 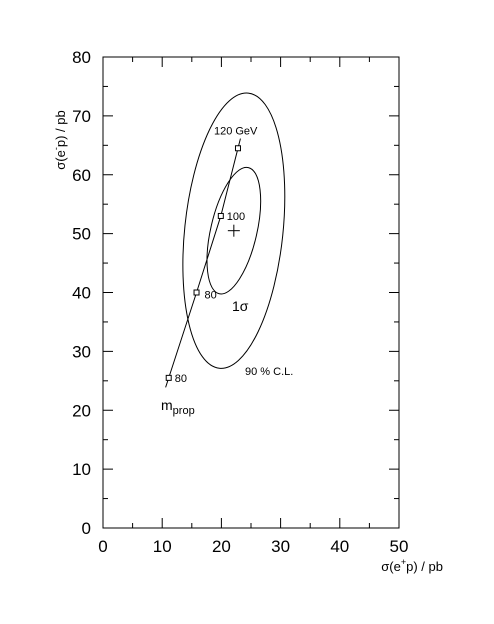 What do you see at coordinates (167, 405) in the screenshot?
I see `mprop-main: m` at bounding box center [167, 405].